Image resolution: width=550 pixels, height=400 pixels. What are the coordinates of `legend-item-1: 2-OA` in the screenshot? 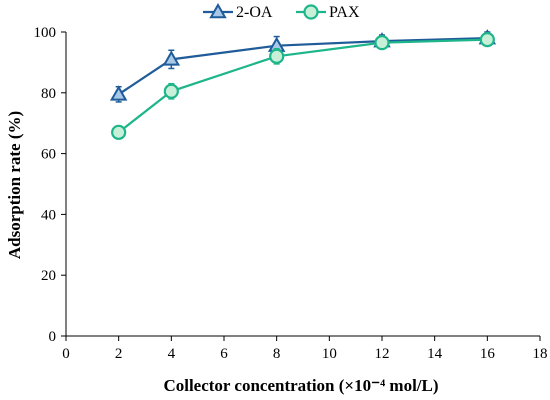 It's located at (238, 11).